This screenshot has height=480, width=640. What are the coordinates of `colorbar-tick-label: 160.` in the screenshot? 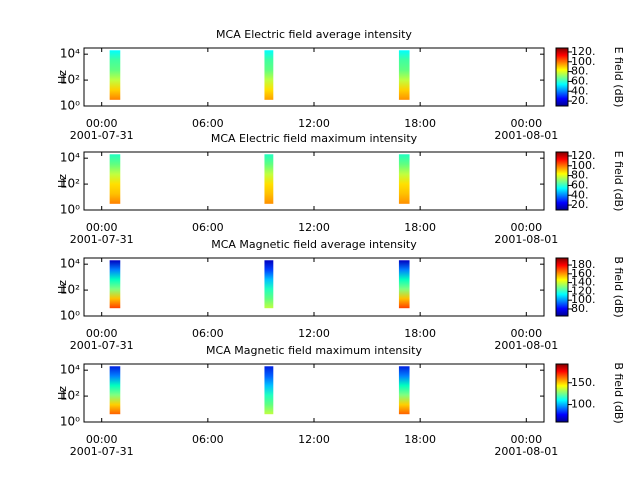 It's located at (583, 273).